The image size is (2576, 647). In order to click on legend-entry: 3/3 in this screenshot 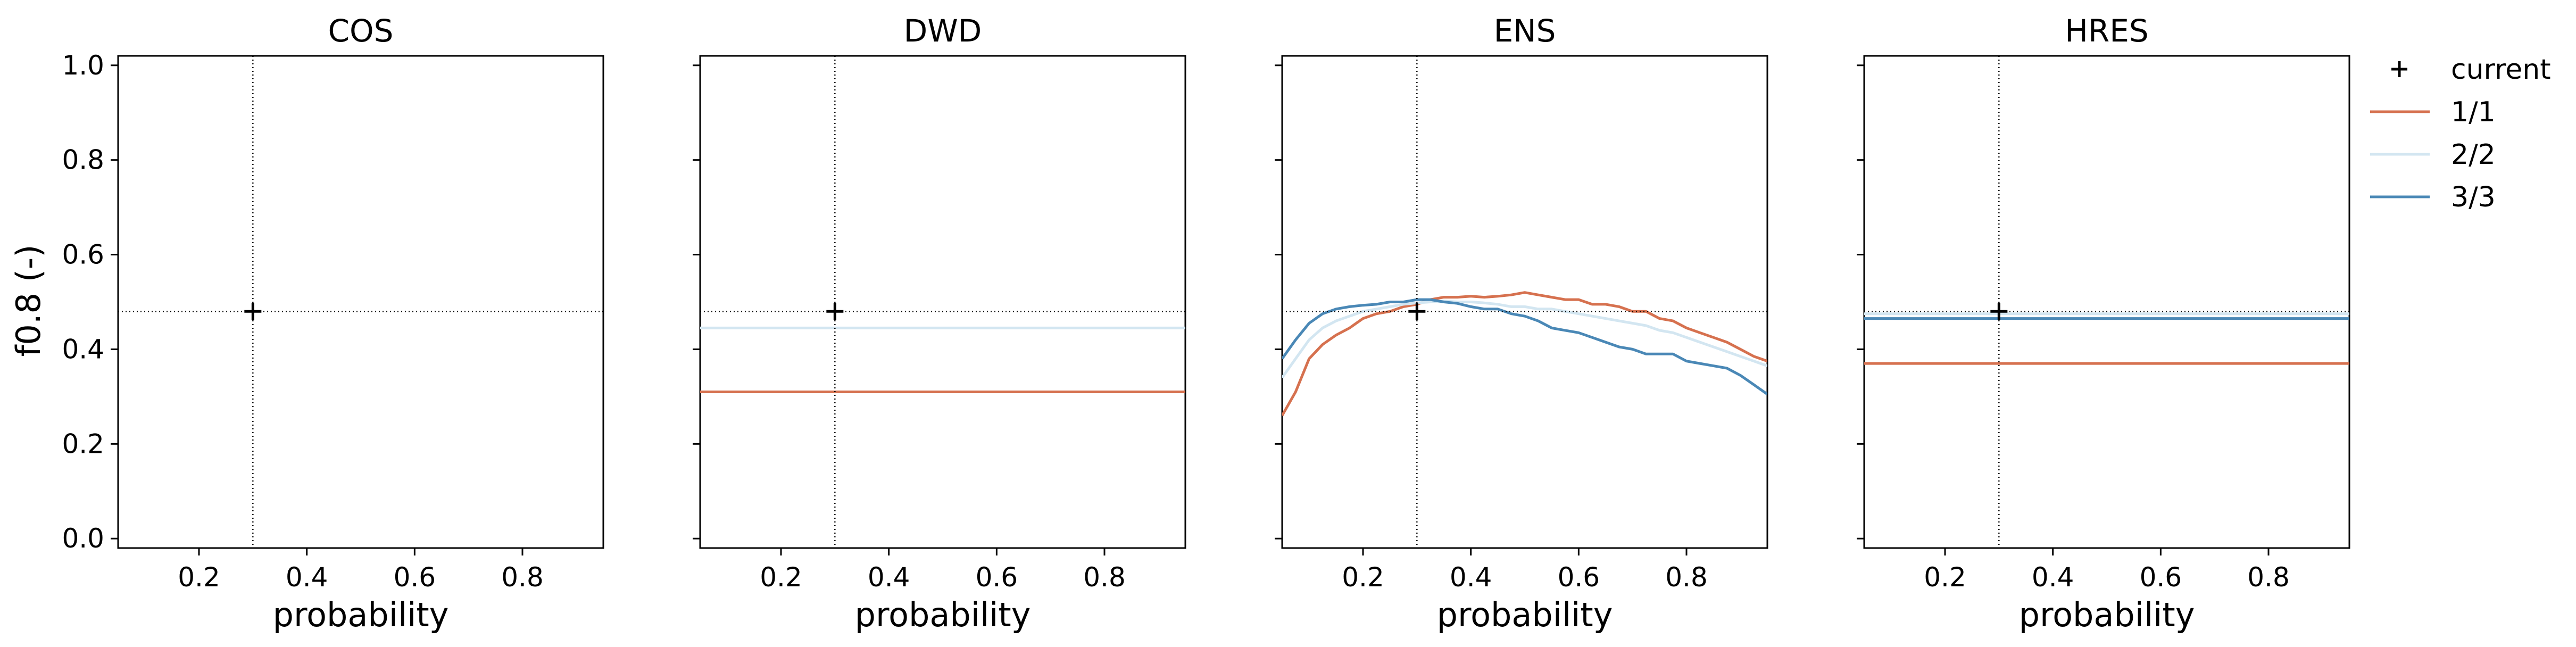, I will do `click(2433, 197)`.